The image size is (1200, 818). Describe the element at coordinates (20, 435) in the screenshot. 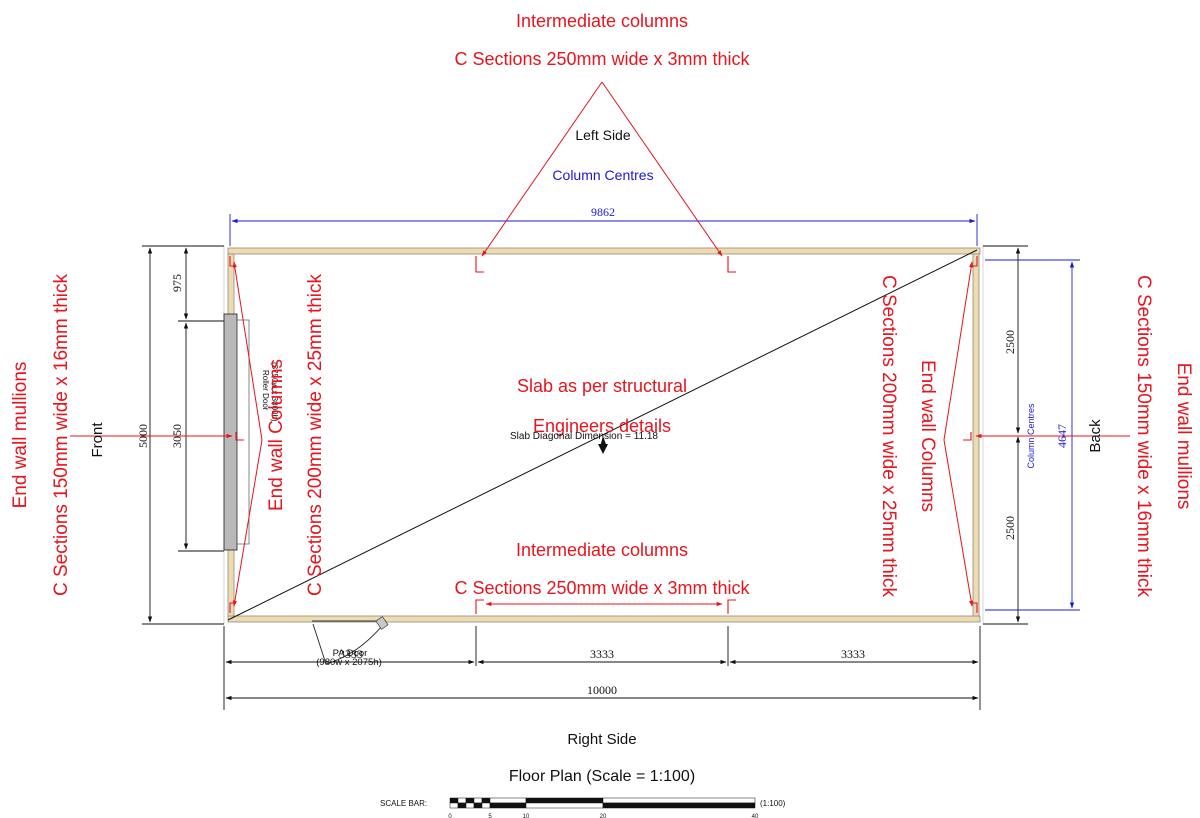

I see `end-wall-mullions-left-label: End wall mullions` at that location.